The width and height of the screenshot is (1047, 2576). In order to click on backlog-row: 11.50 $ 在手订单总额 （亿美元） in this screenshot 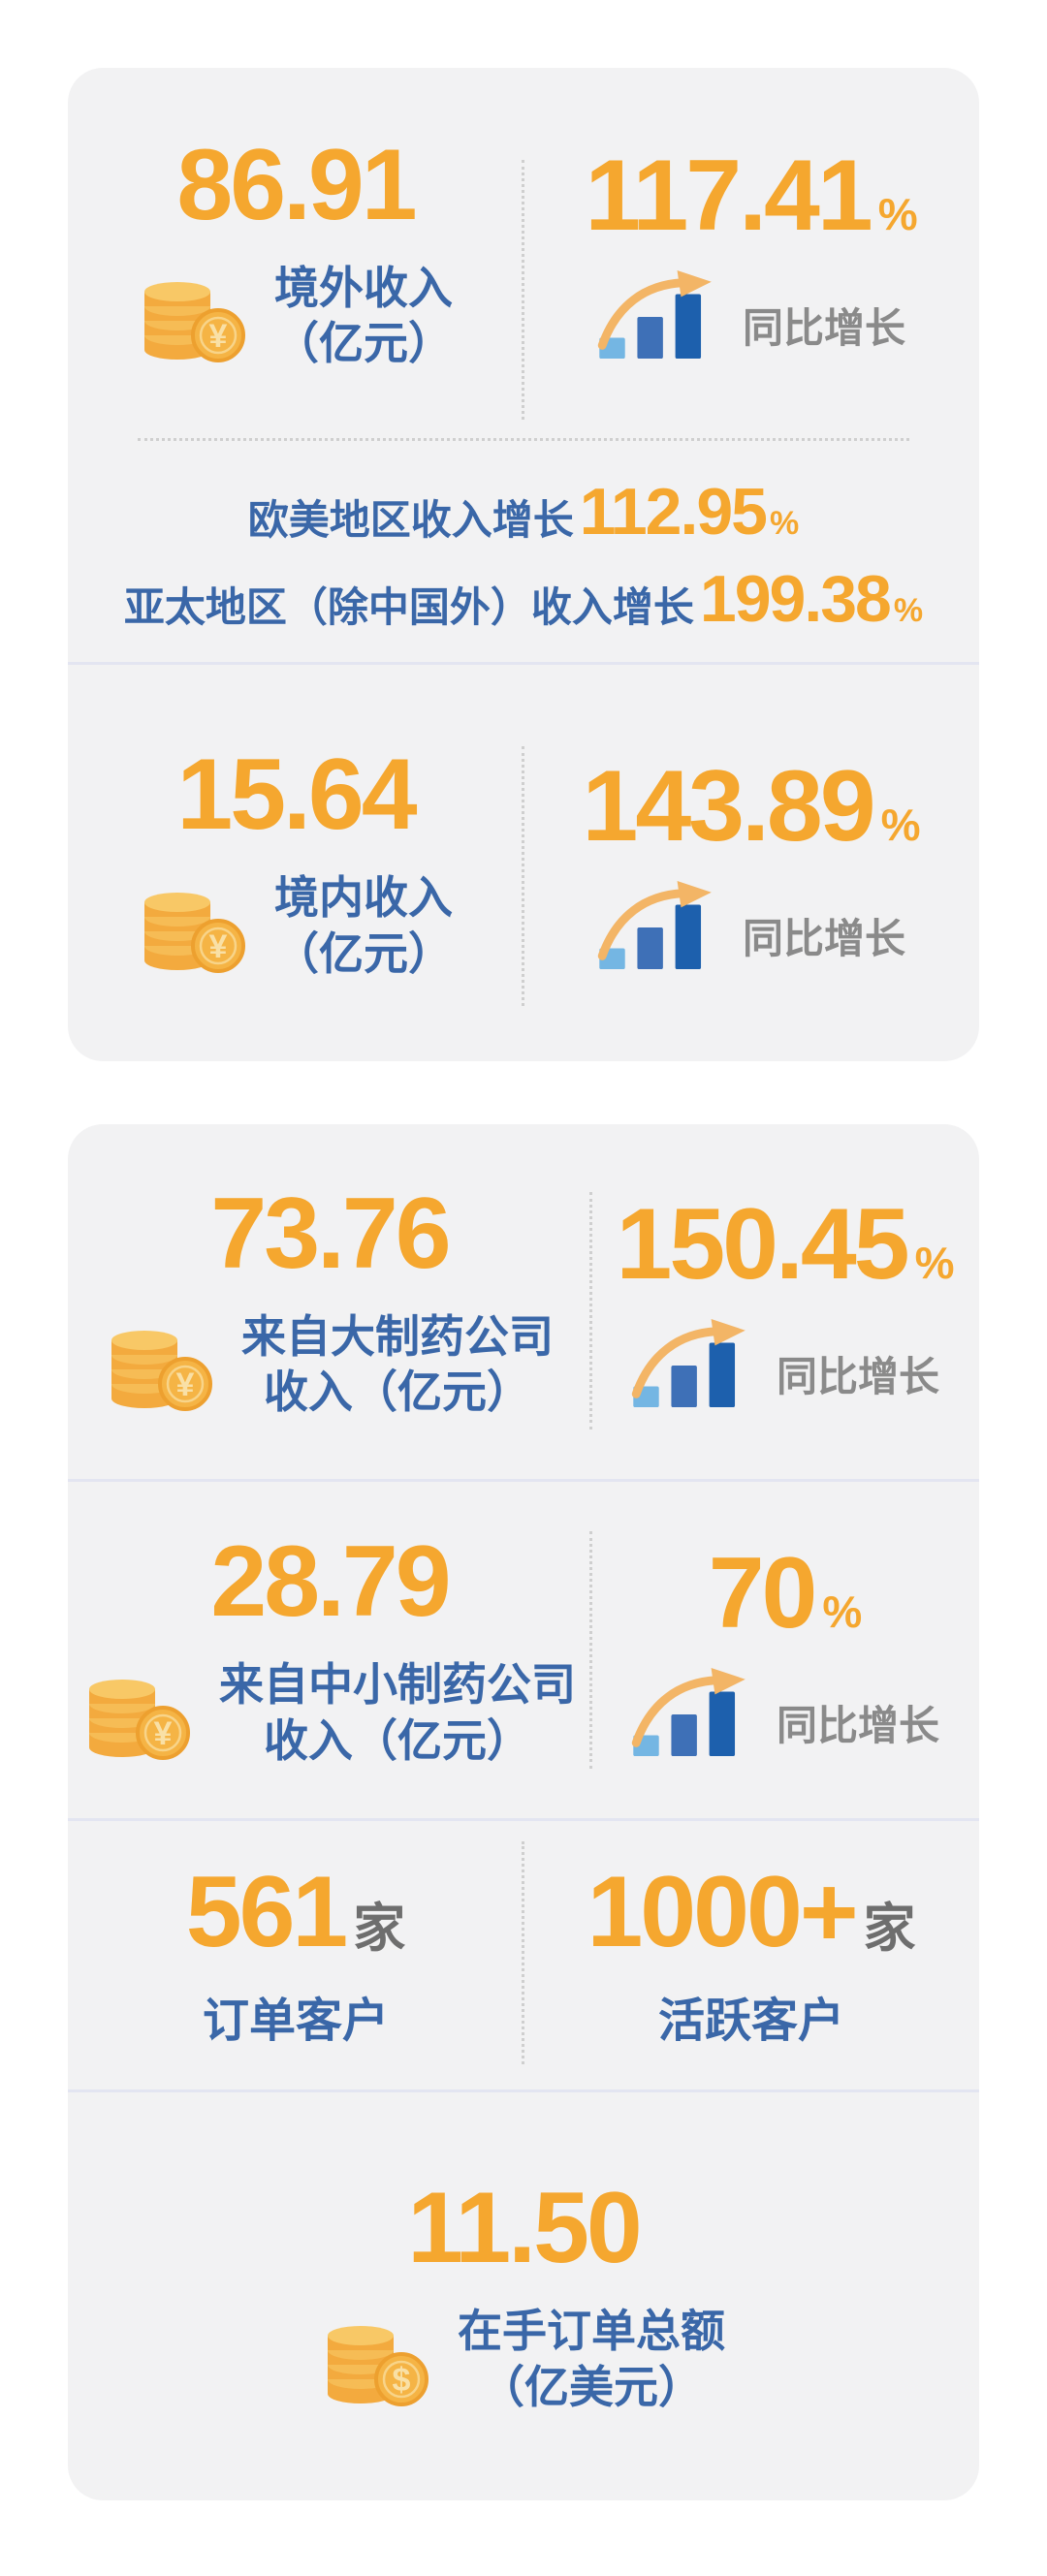, I will do `click(523, 2296)`.